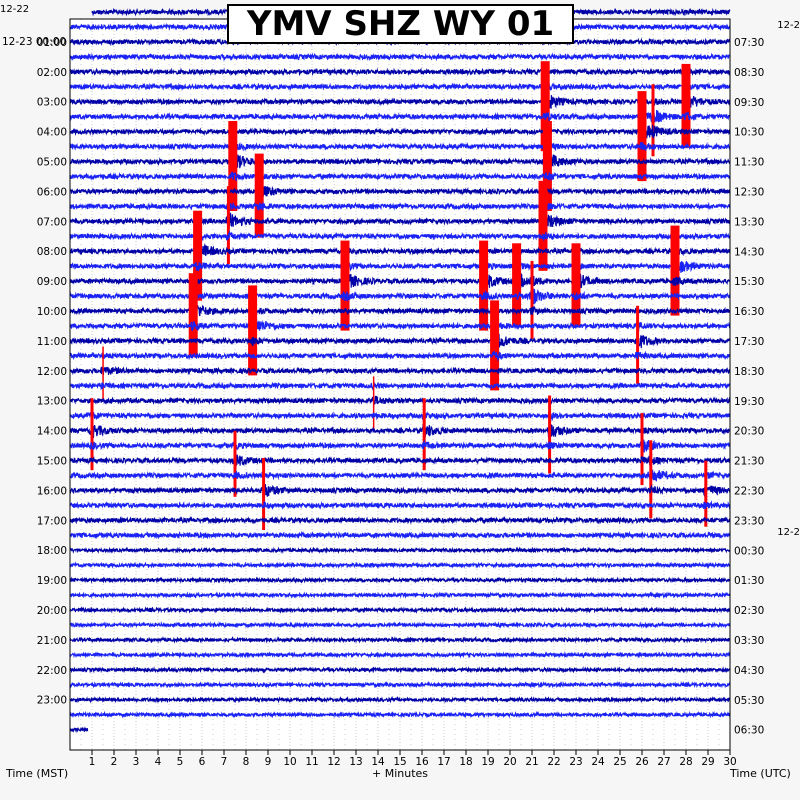 This screenshot has width=800, height=800. What do you see at coordinates (224, 762) in the screenshot?
I see `x-tick-label: 7` at bounding box center [224, 762].